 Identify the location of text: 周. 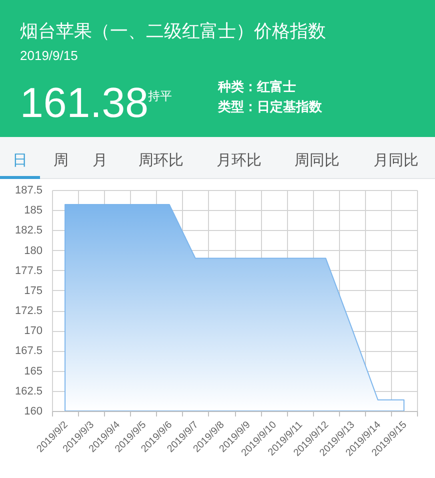
(61, 160).